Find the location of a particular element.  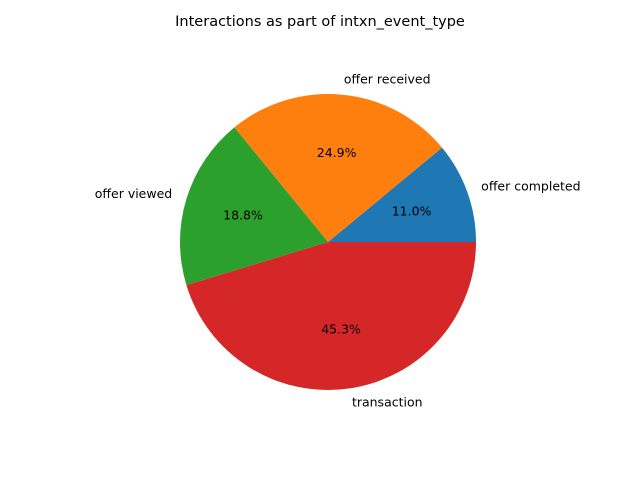

slice-label-offer-completed: offer completed is located at coordinates (530, 185).